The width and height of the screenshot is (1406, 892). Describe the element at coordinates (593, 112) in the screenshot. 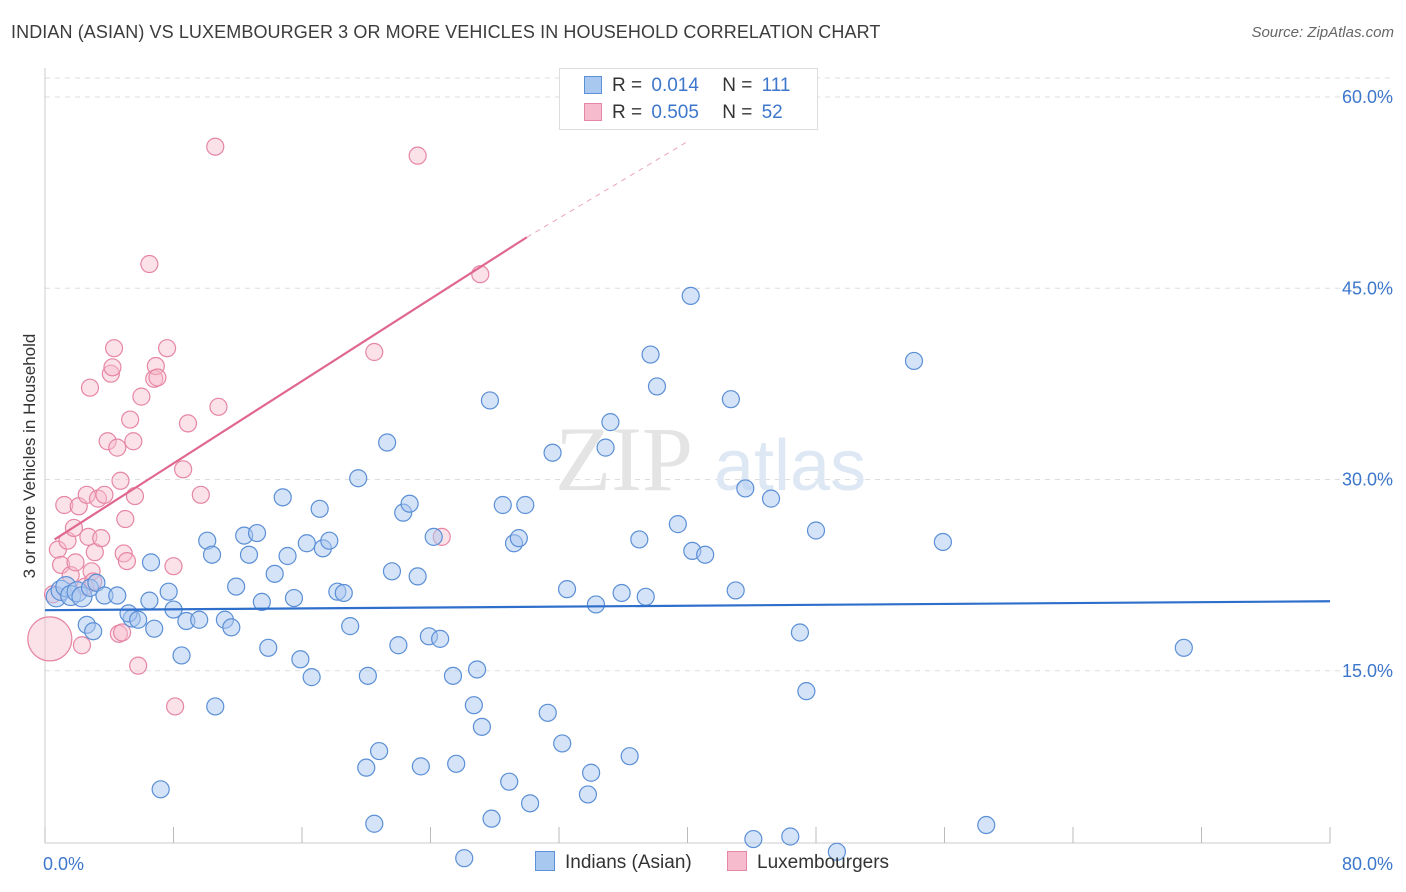

I see `legend-swatch-pink` at that location.